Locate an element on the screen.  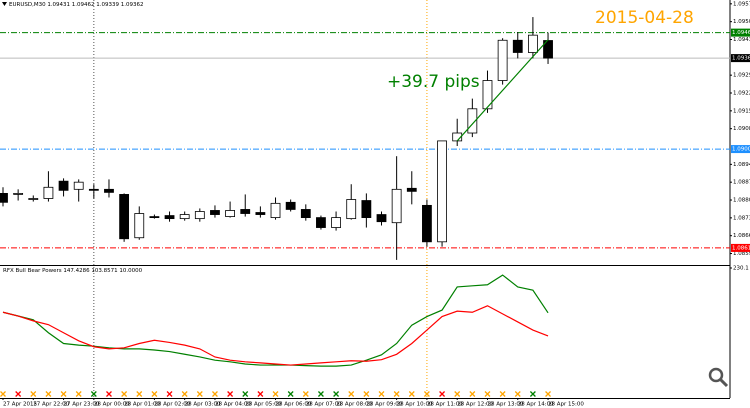
level-label: 1.08617 is located at coordinates (741, 248).